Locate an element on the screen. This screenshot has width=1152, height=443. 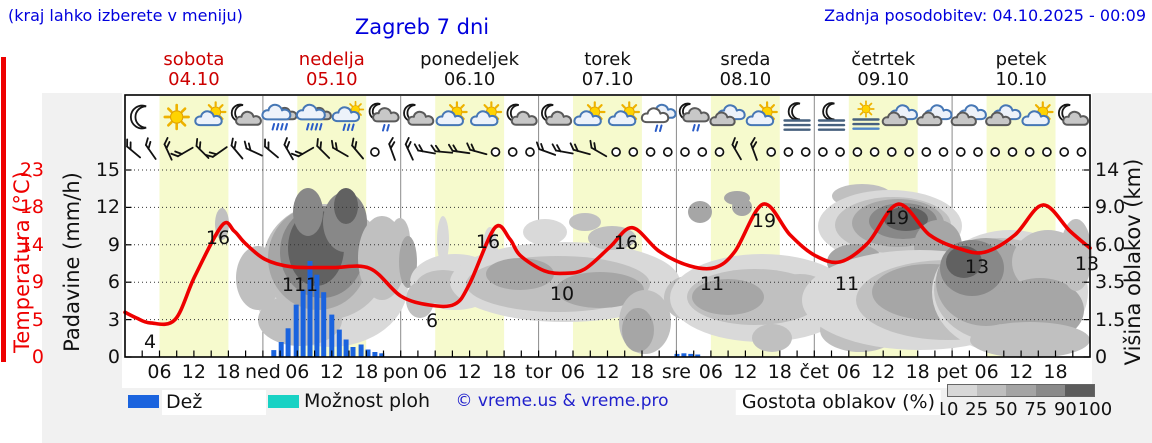
cloud-axis-tick: 1.5 is located at coordinates (1110, 319).